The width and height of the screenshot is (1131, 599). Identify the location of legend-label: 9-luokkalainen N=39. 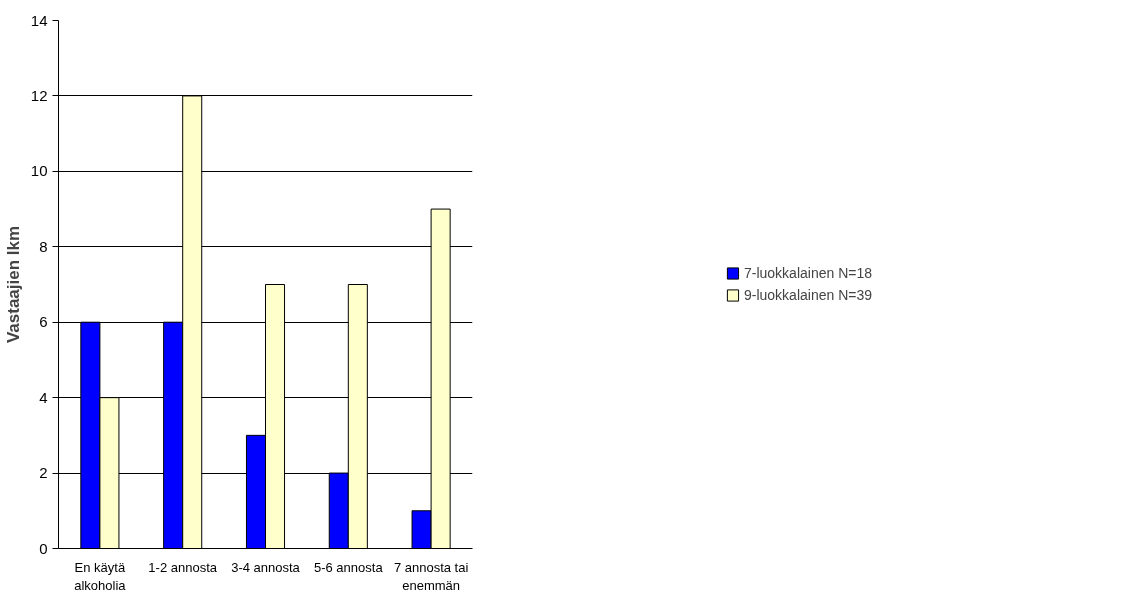
(808, 295).